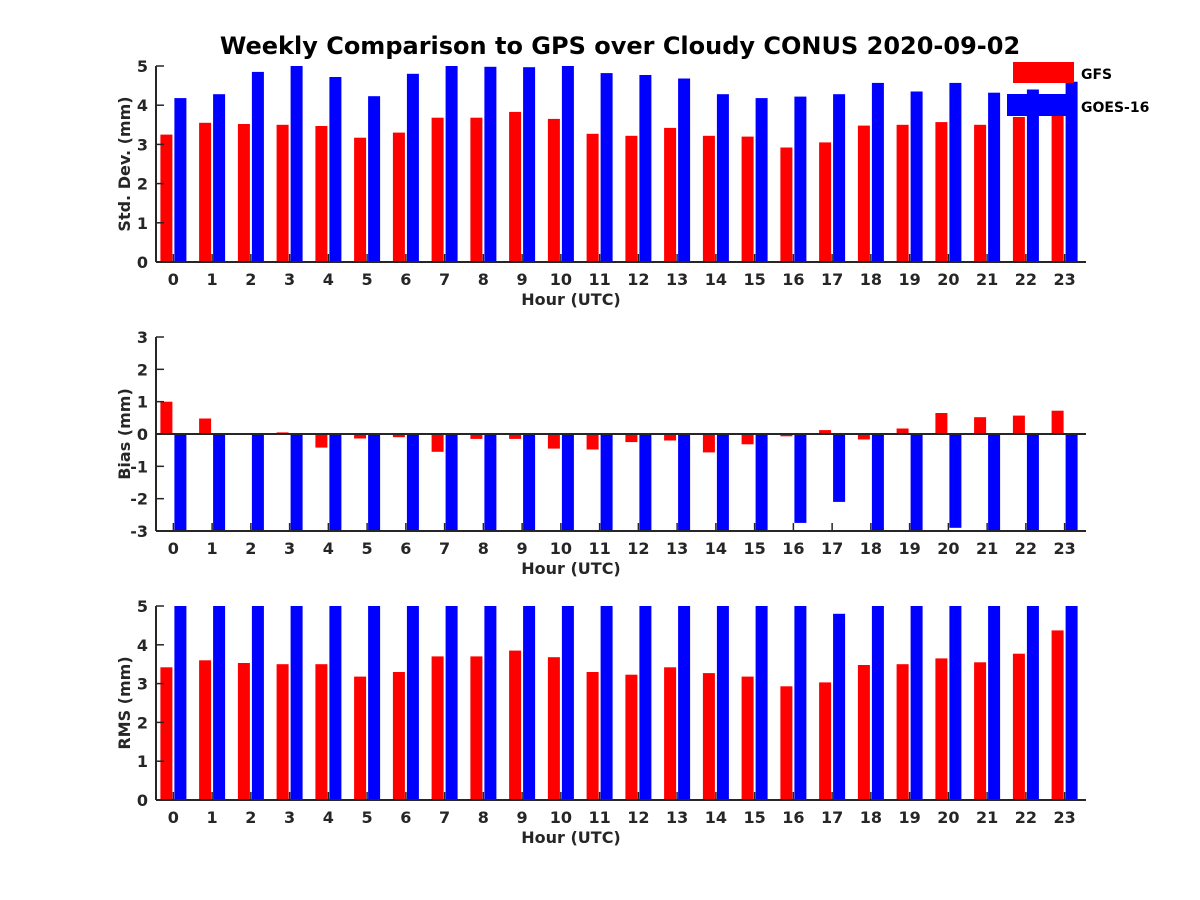 The width and height of the screenshot is (1200, 900). Describe the element at coordinates (677, 548) in the screenshot. I see `x-tick-label: 13` at that location.